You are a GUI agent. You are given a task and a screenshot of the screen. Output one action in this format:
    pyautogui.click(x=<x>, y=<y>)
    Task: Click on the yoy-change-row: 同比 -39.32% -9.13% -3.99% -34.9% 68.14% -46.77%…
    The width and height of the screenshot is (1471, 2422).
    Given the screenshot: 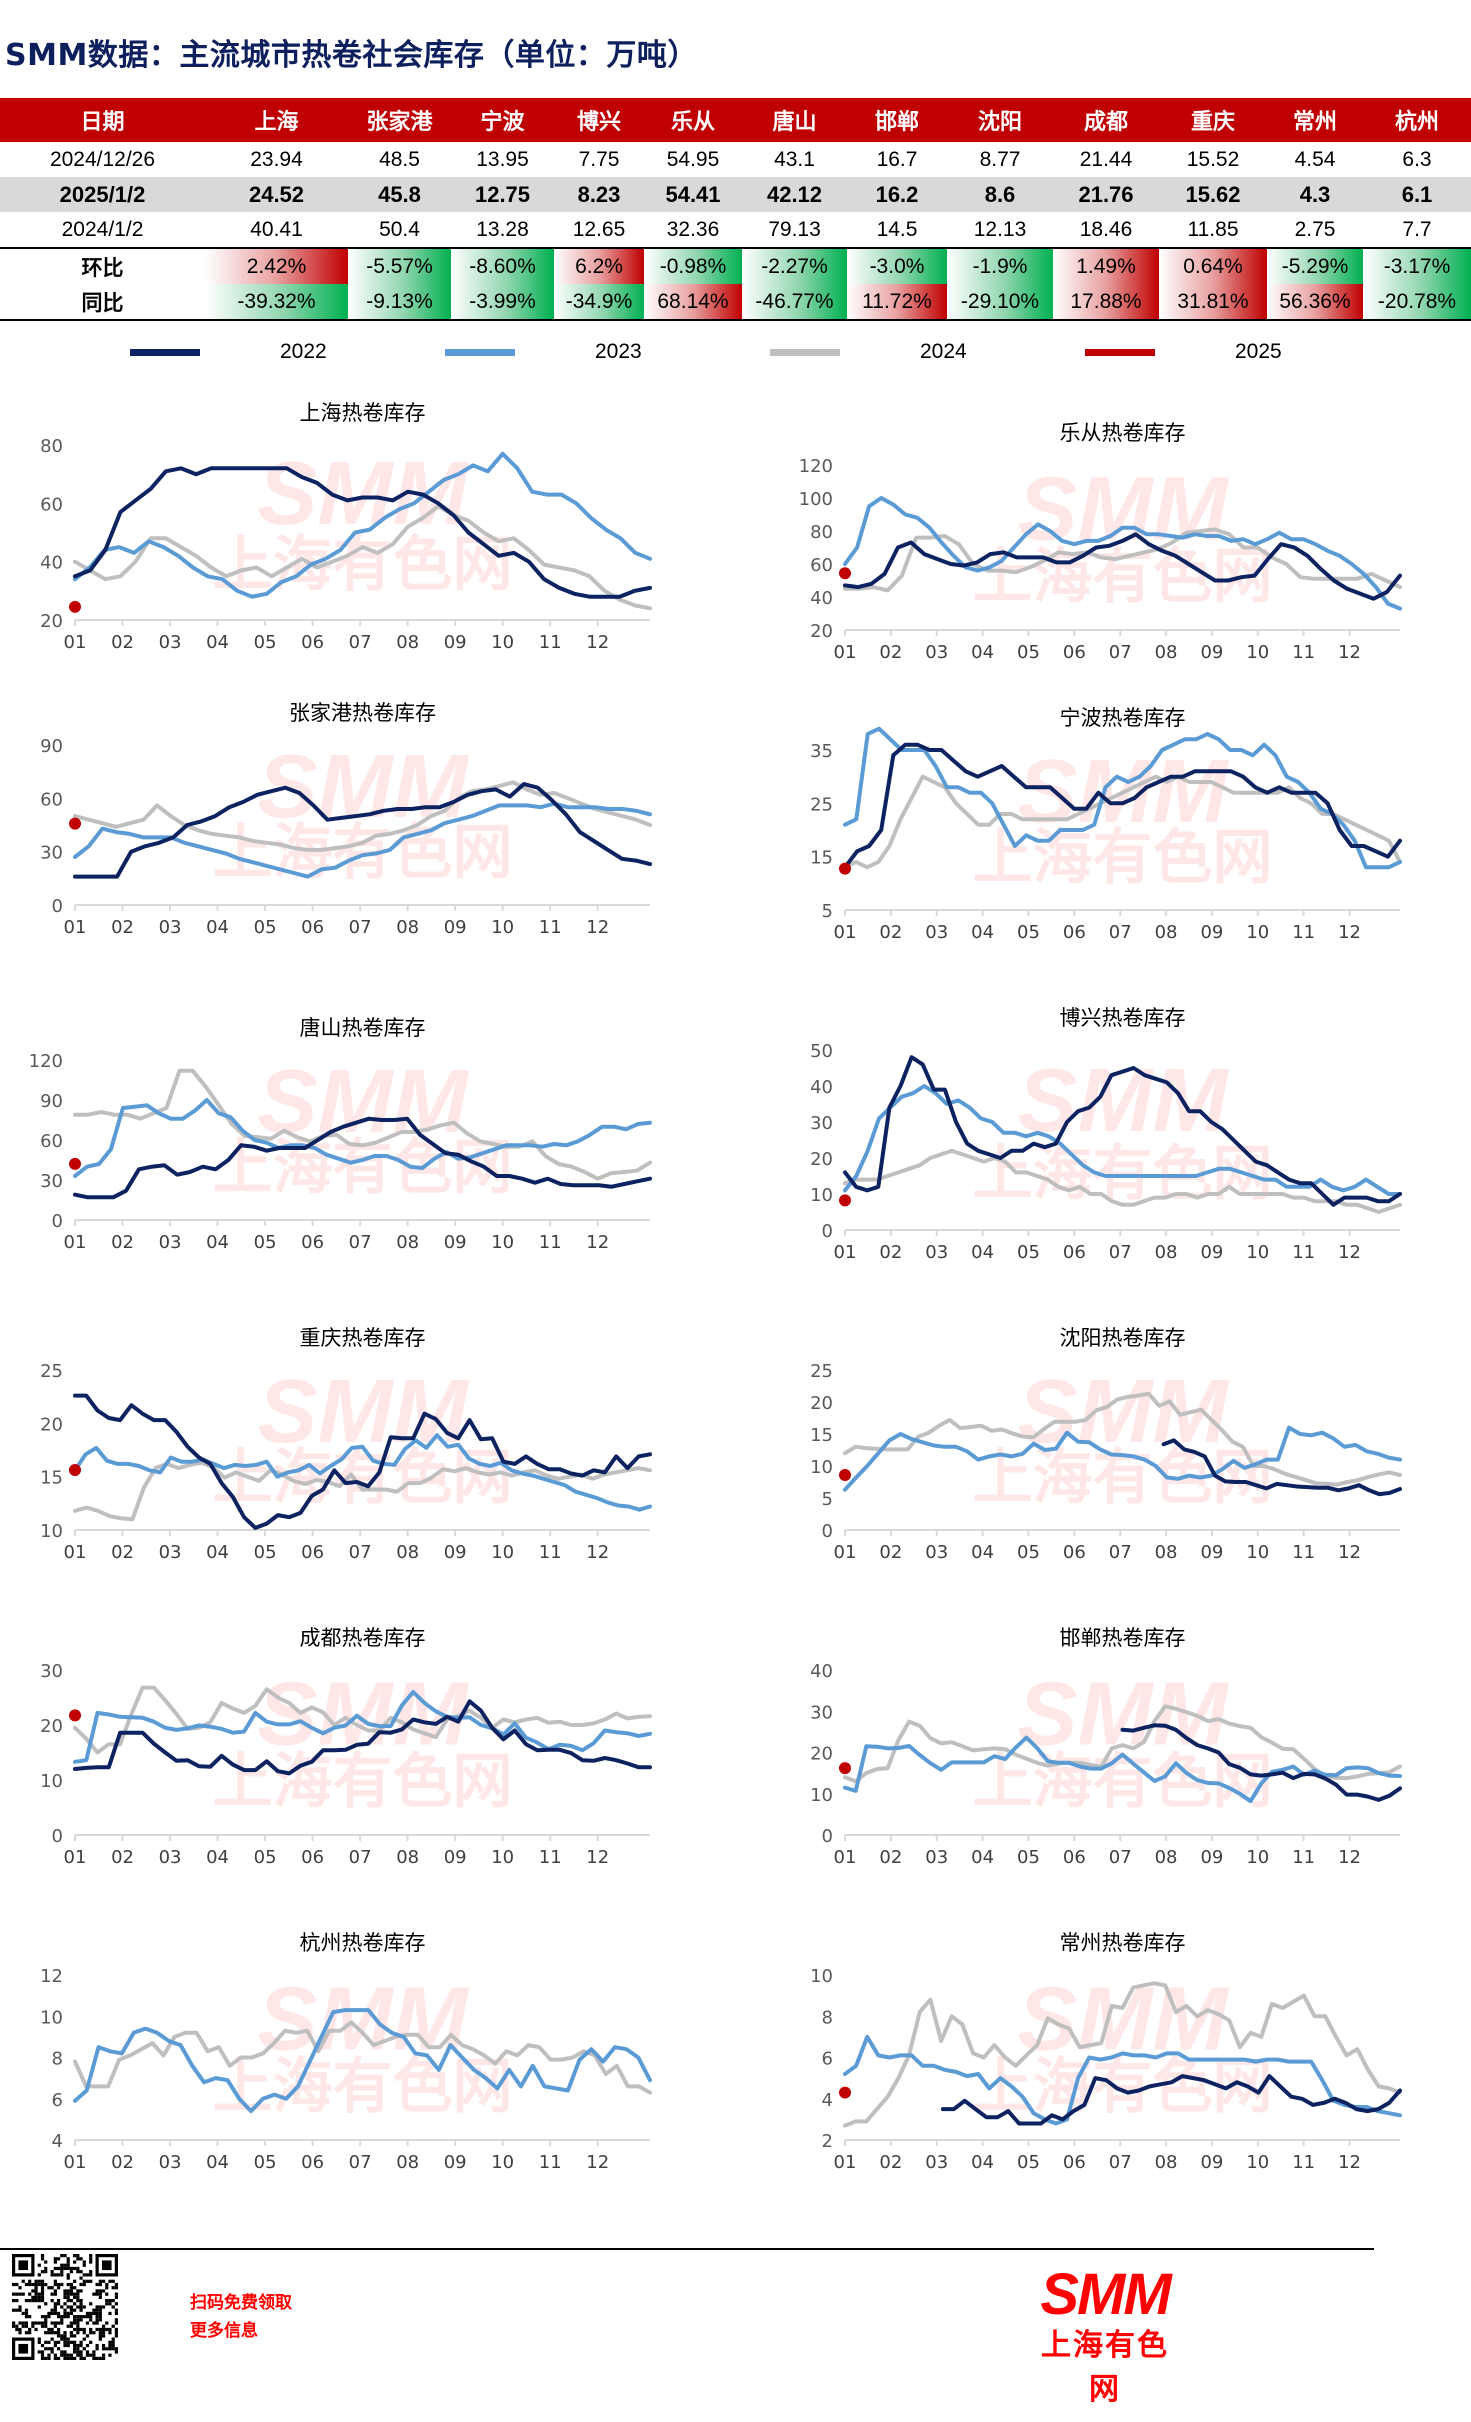 What is the action you would take?
    pyautogui.click(x=735, y=302)
    